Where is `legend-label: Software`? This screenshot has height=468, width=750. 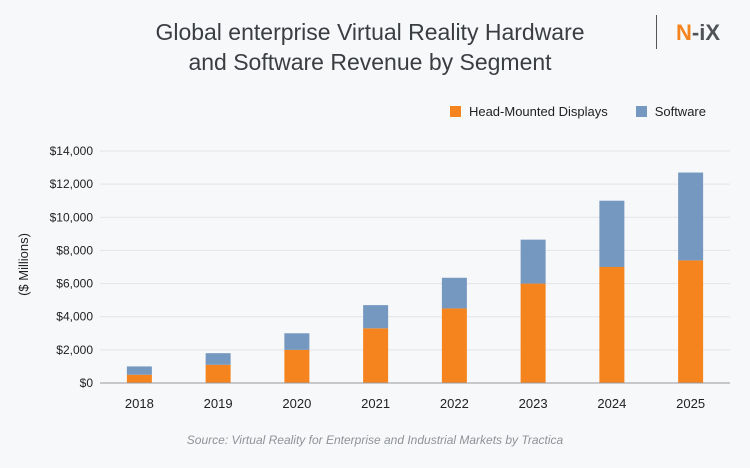
legend-label: Software is located at coordinates (680, 111).